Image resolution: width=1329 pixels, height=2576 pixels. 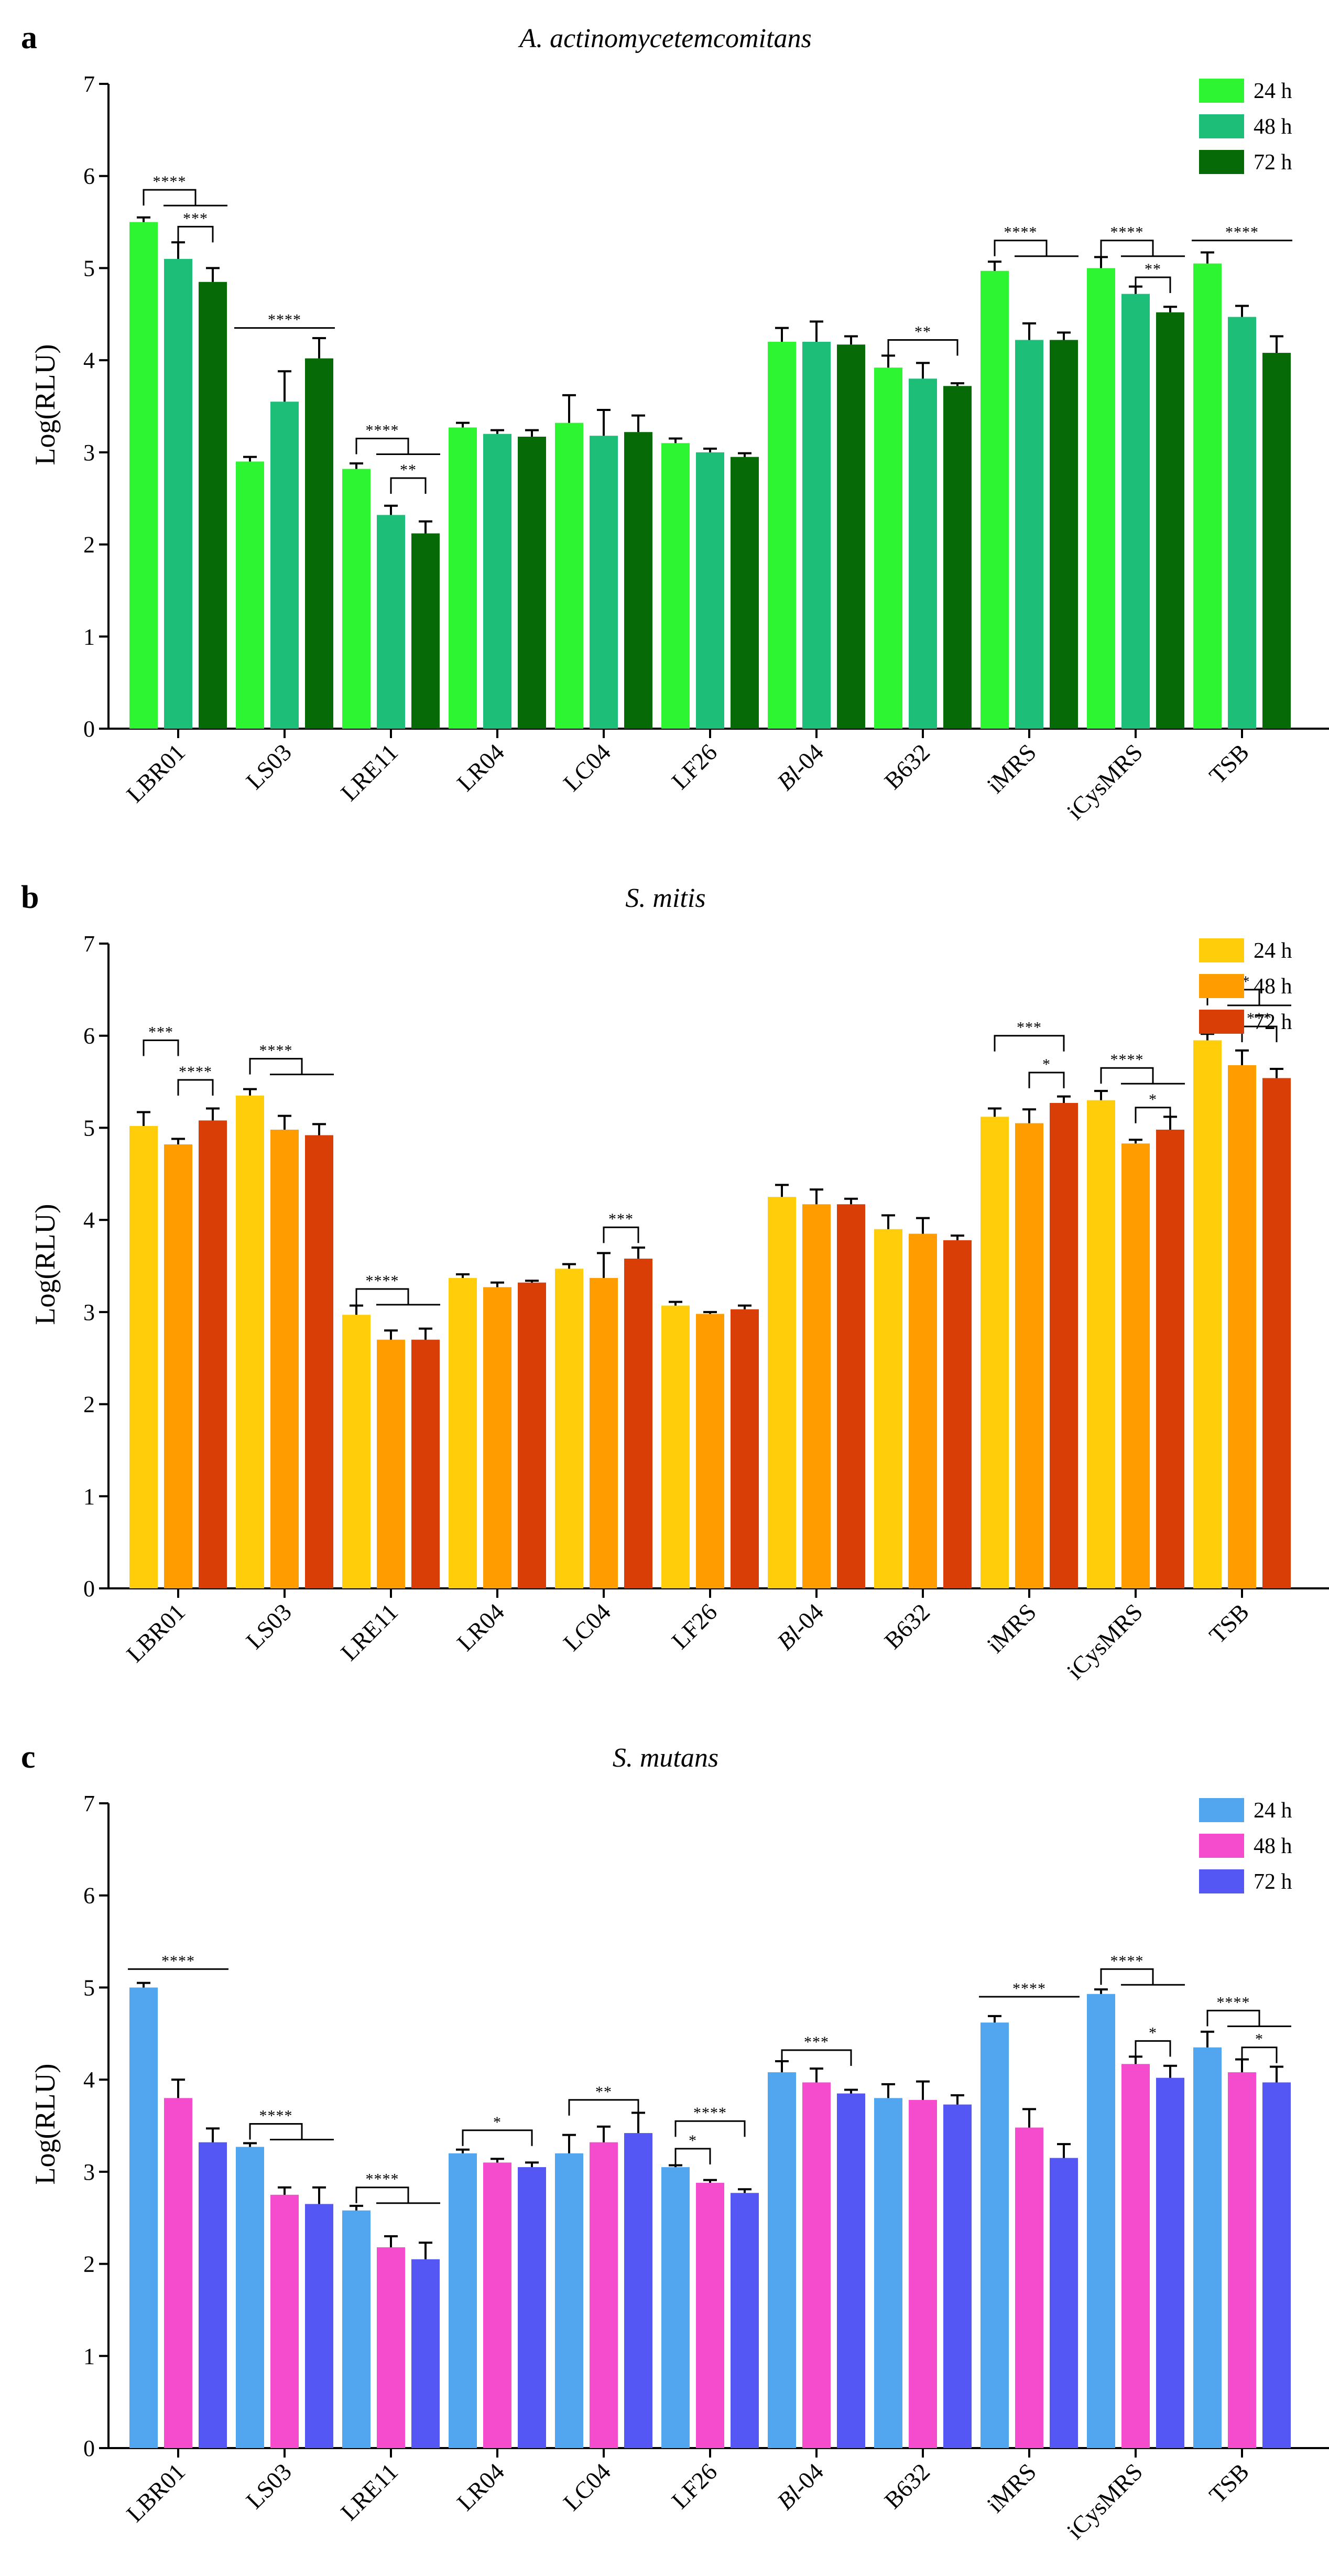 I want to click on legend-label: 24 h, so click(x=1273, y=1811).